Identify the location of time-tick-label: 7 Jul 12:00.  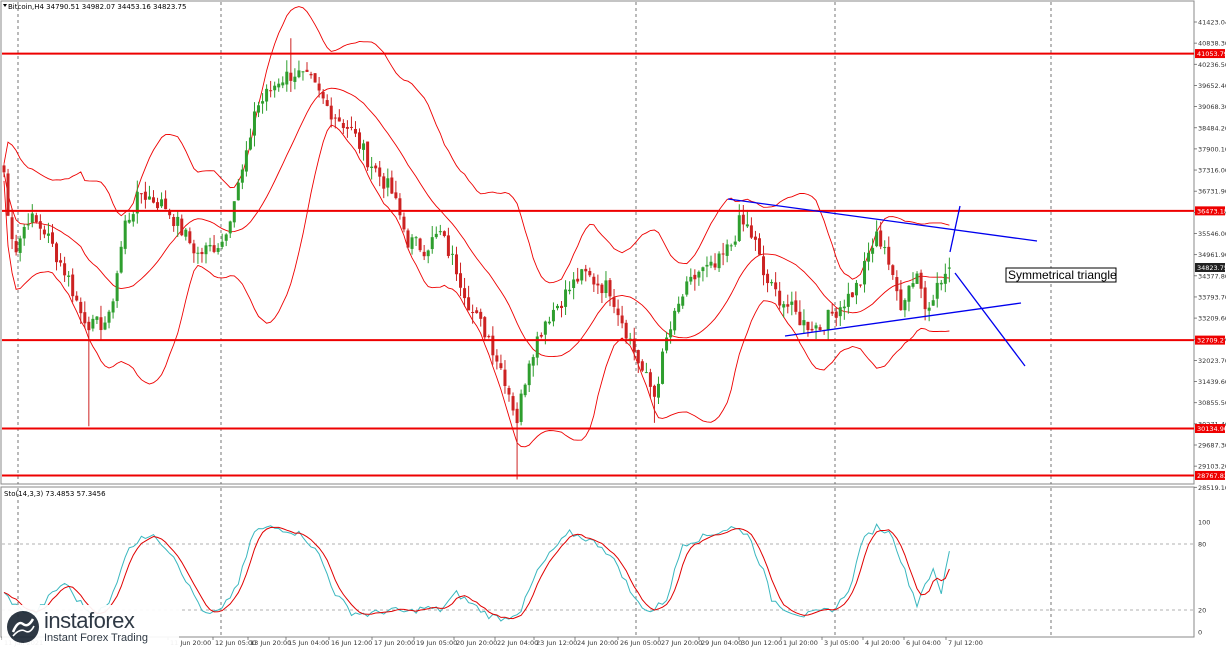
(965, 643).